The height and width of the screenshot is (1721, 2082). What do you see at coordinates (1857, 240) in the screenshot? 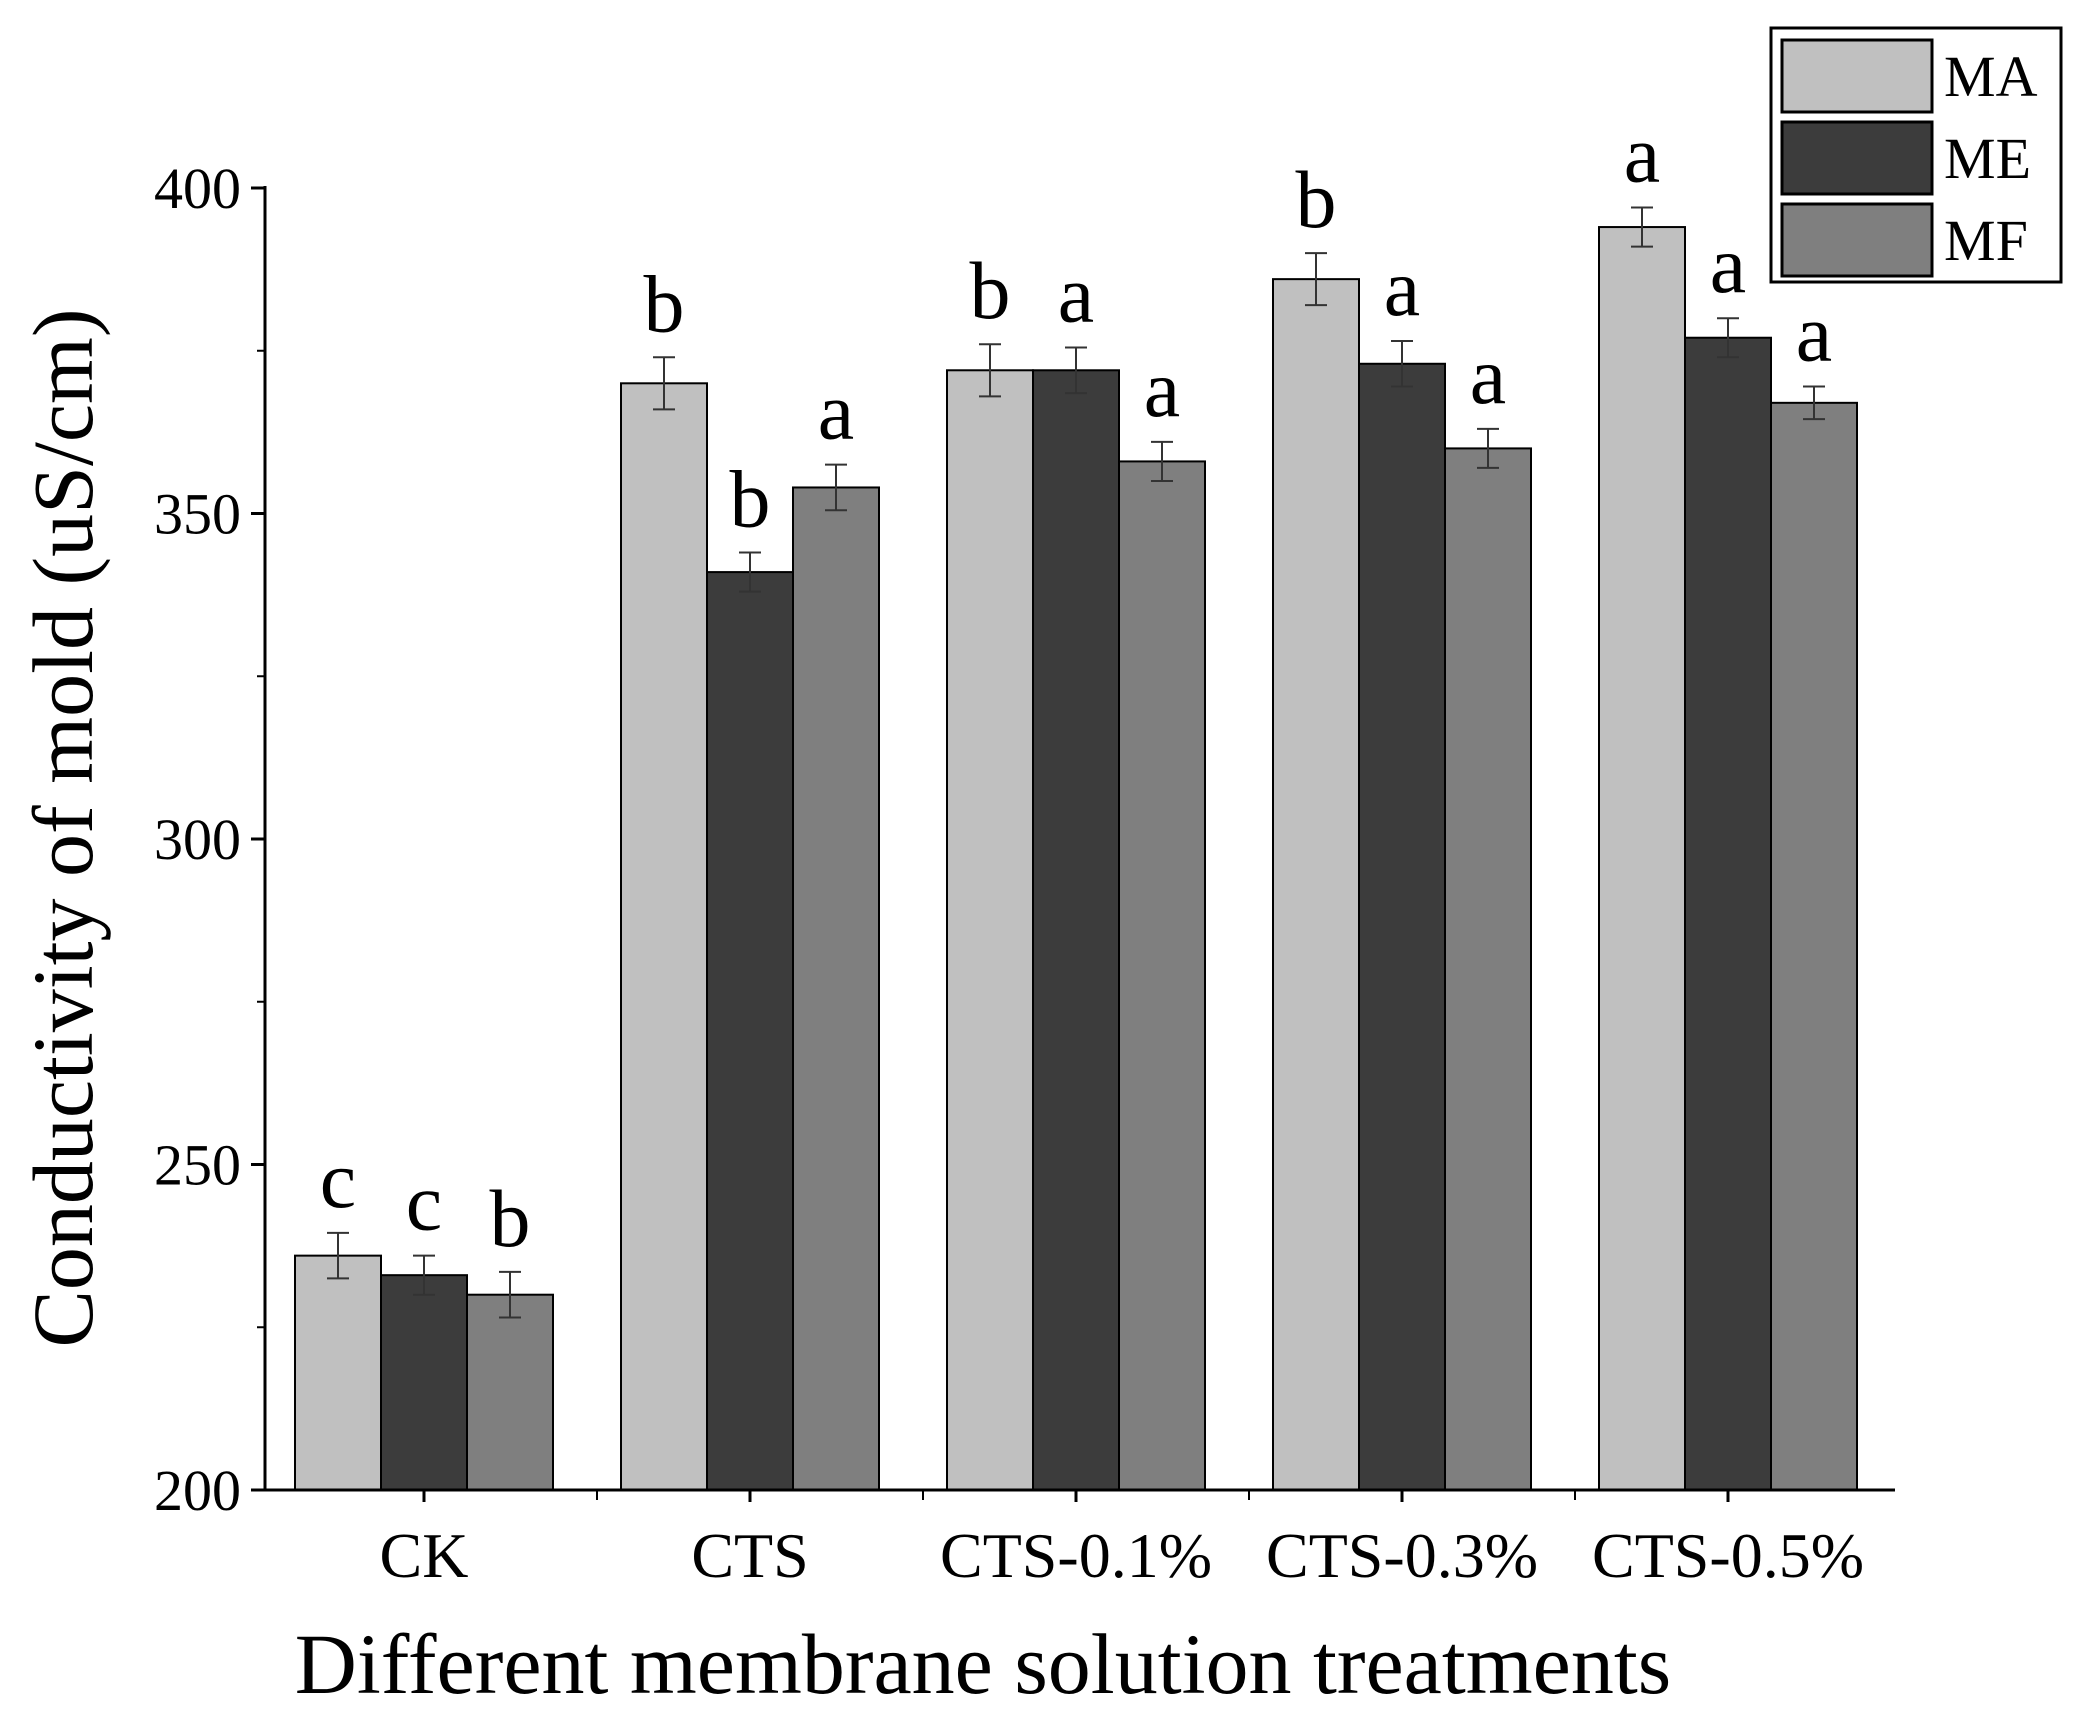
I see `legend-swatch-mf` at bounding box center [1857, 240].